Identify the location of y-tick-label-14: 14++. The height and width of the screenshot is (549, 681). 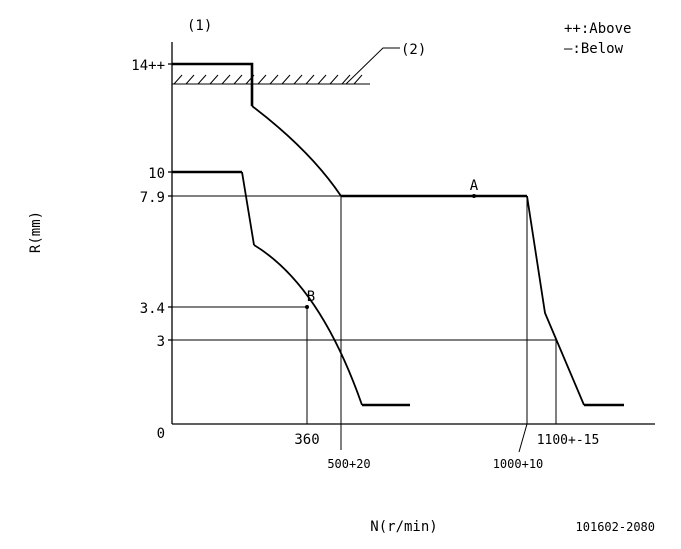
(148, 66).